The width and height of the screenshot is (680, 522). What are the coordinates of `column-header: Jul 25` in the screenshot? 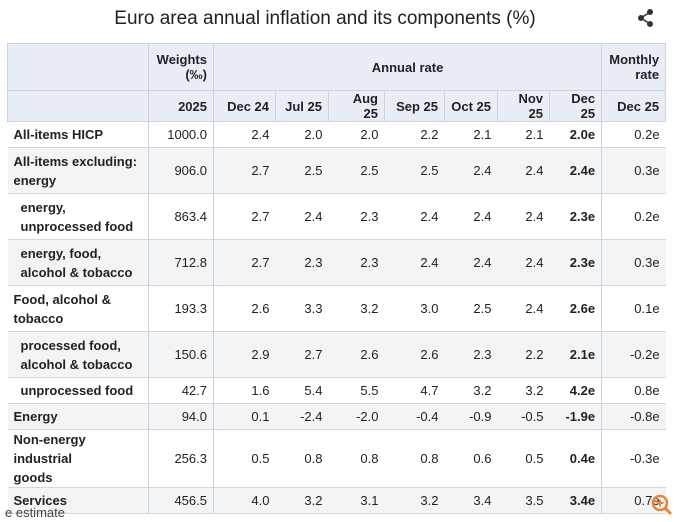 It's located at (302, 106).